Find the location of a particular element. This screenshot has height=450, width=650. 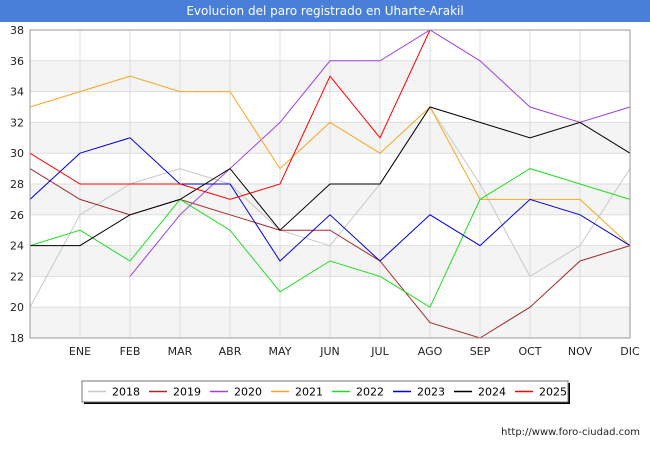

x-tick-label: ABR is located at coordinates (230, 351).